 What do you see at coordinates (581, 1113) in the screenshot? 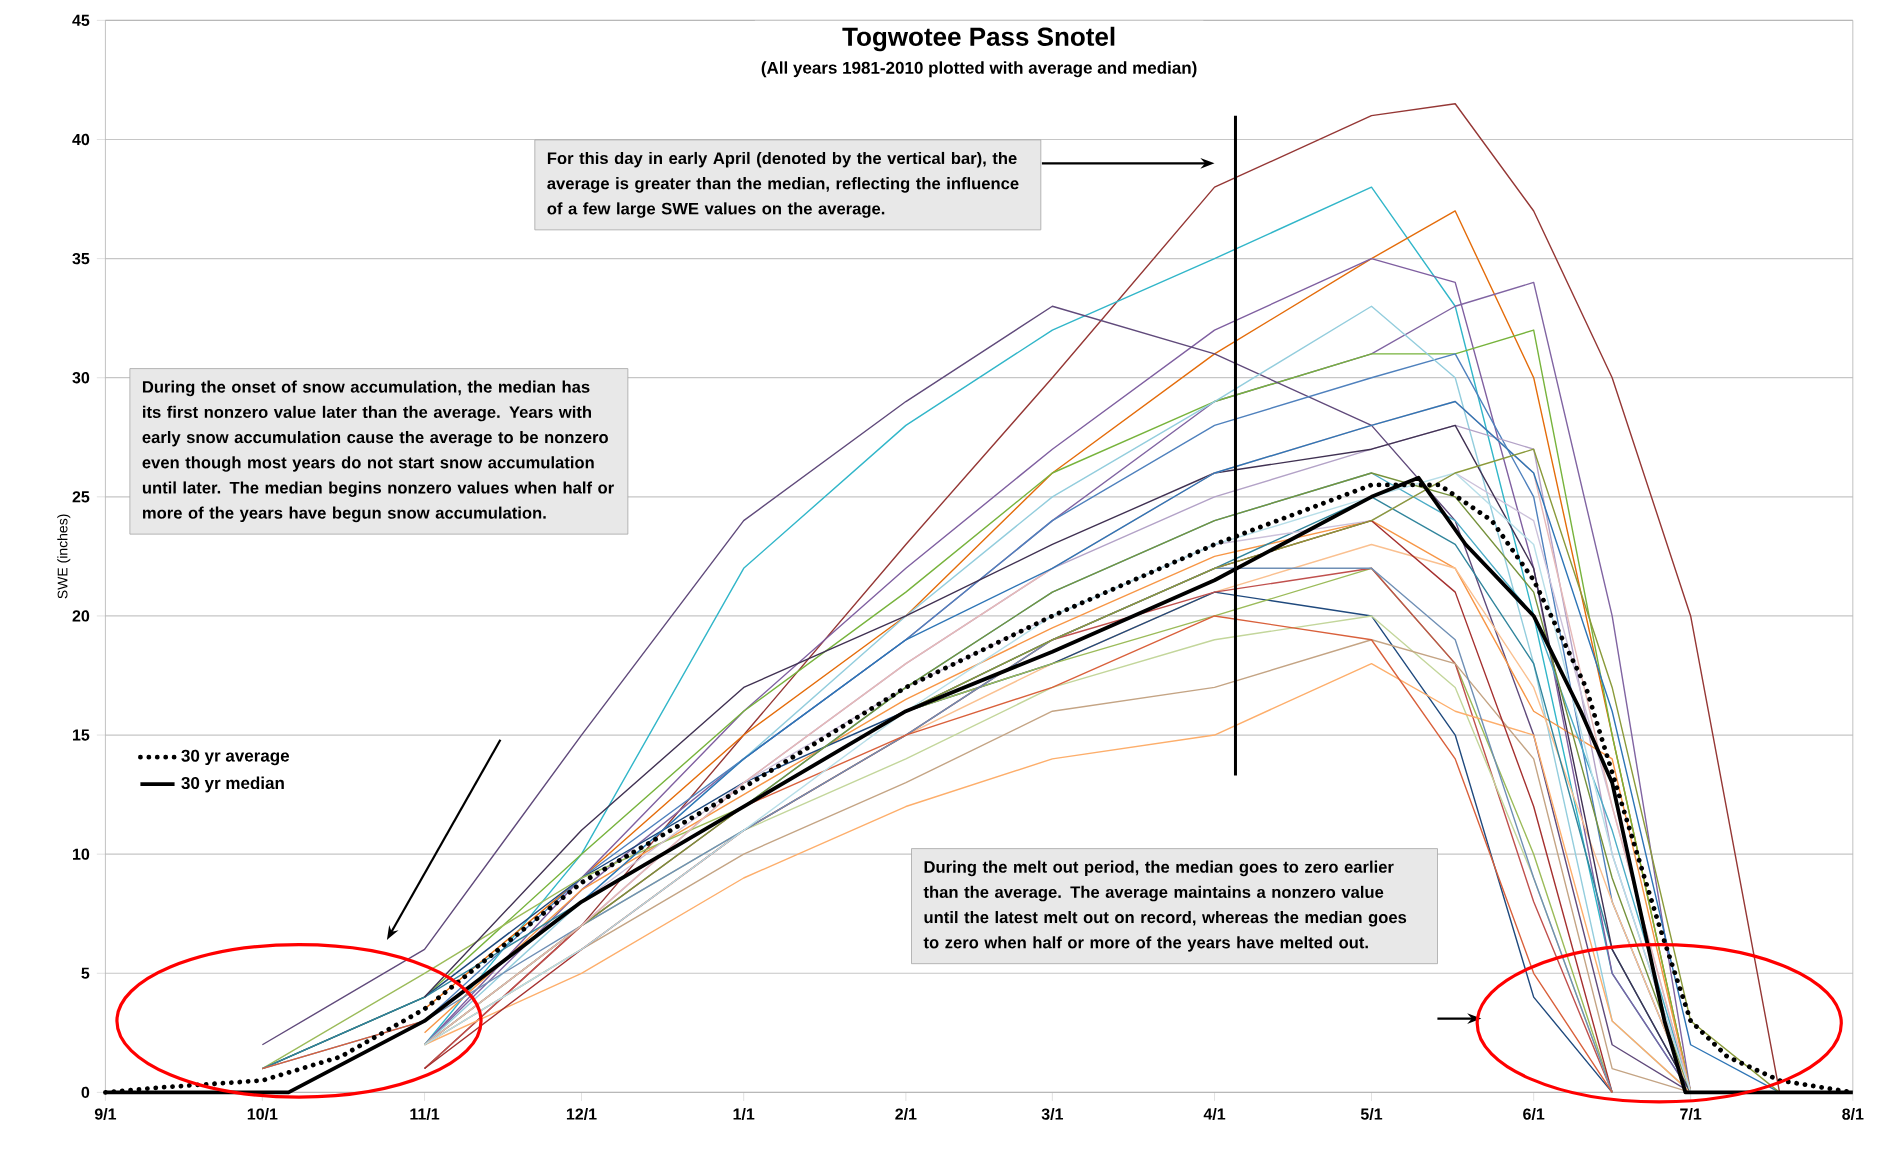
I see `x-tick-label: 12/1` at bounding box center [581, 1113].